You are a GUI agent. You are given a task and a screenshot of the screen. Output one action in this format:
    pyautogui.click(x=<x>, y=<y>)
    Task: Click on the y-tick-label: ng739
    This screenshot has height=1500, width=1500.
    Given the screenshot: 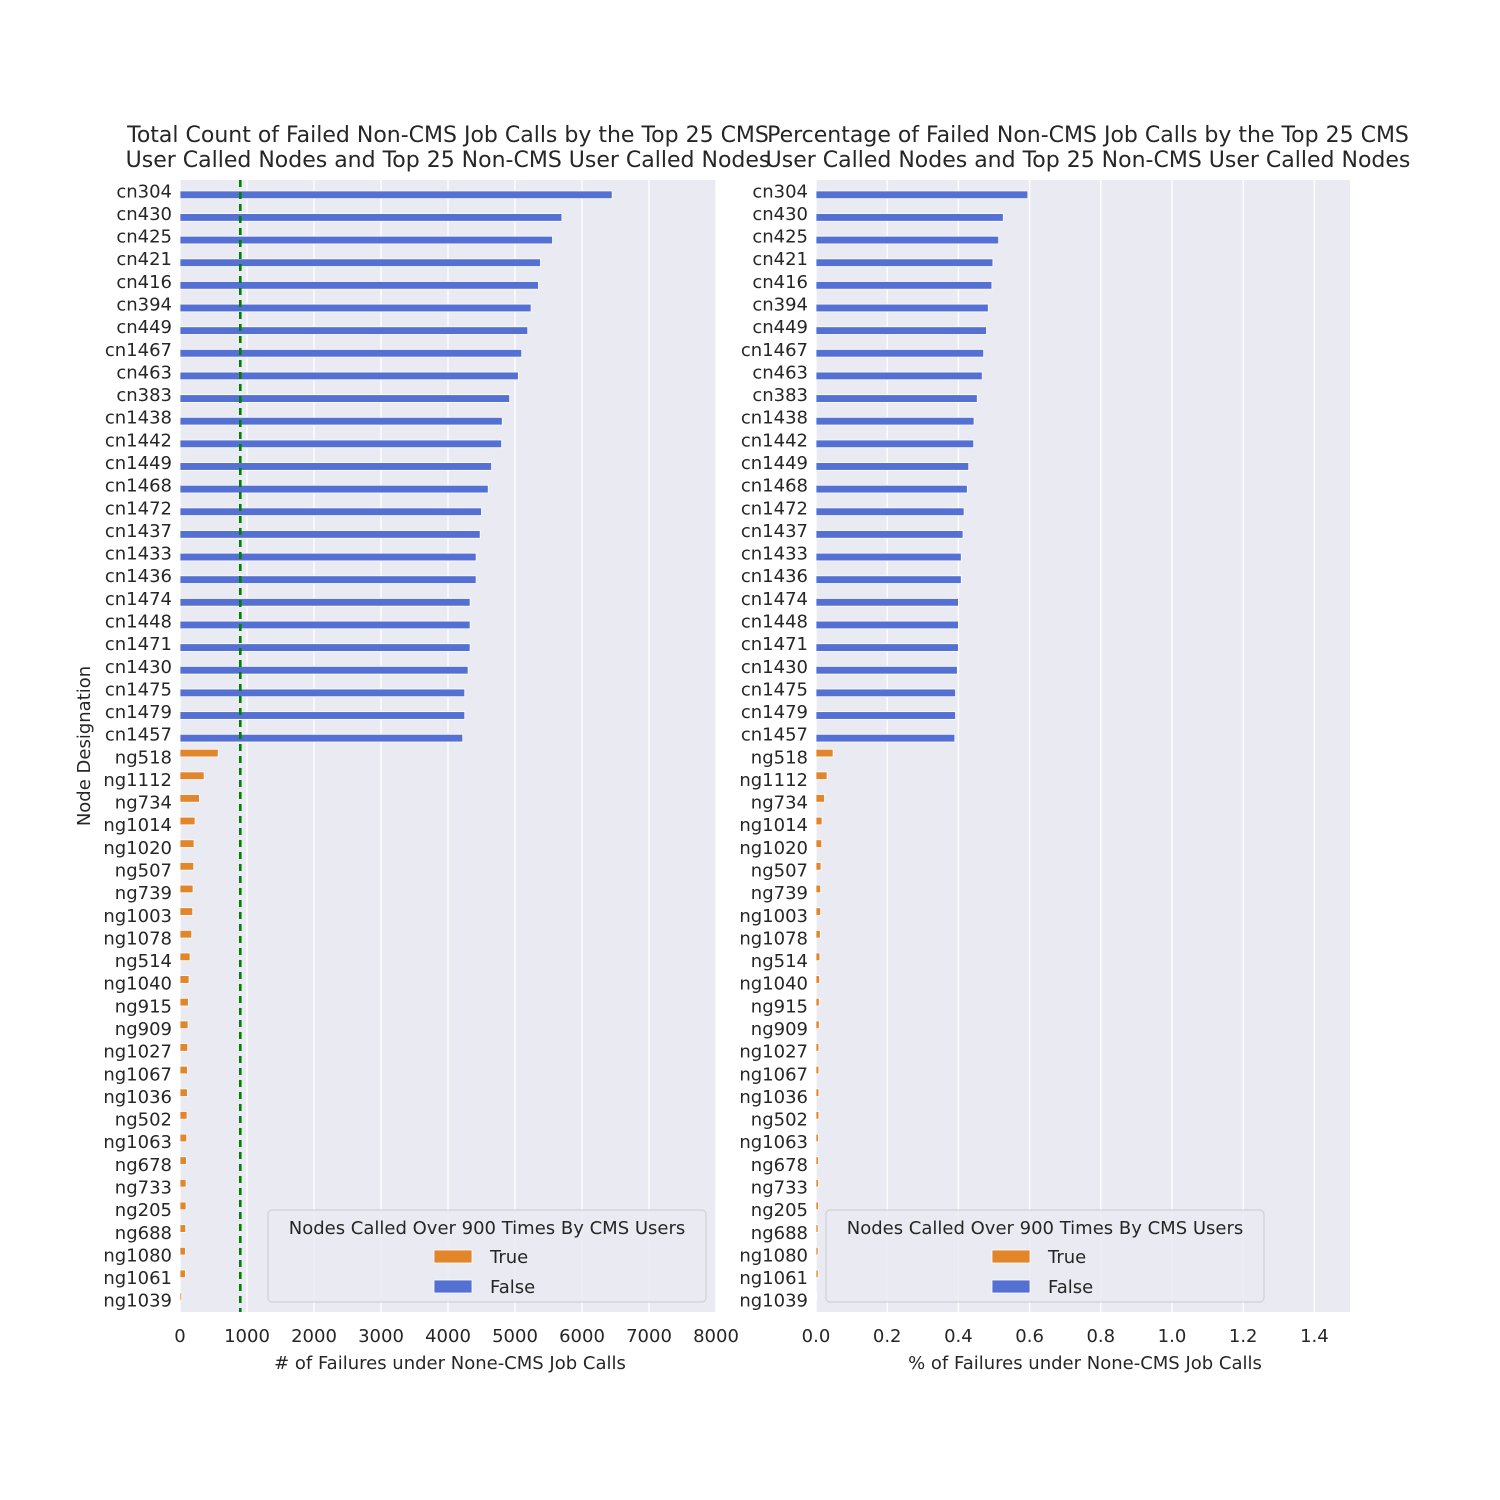 What is the action you would take?
    pyautogui.click(x=779, y=893)
    